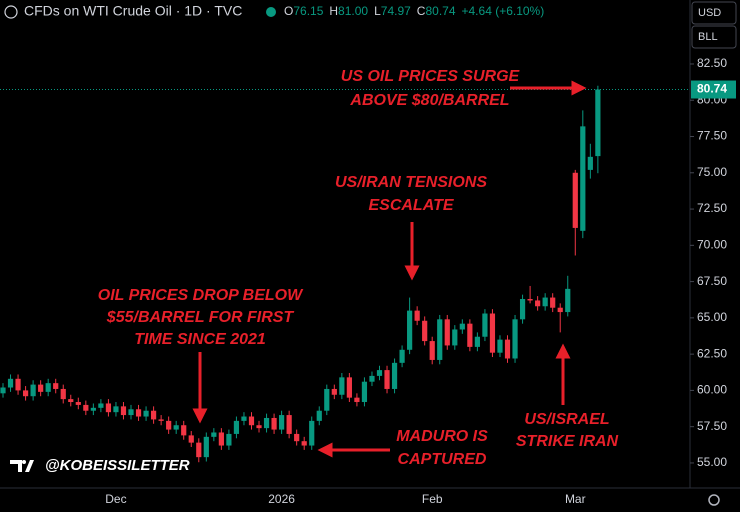  I want to click on y-tick-label: 57.50, so click(712, 426).